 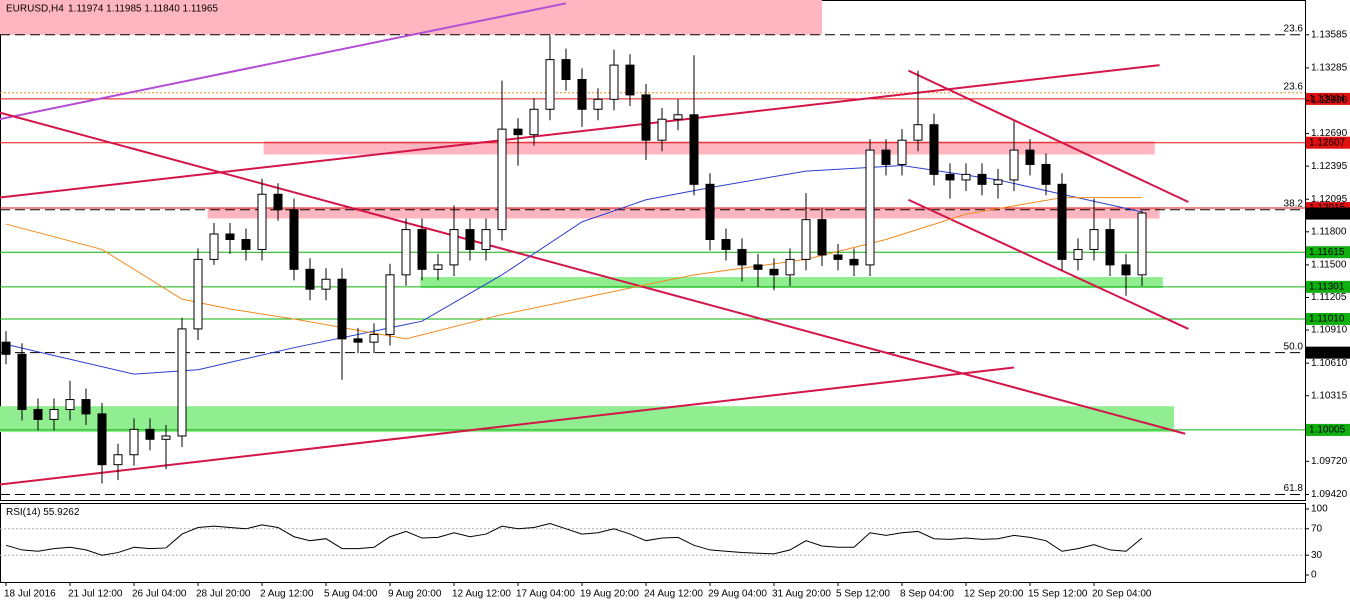 I want to click on x-tick-label: 24 Aug 12:00, so click(x=673, y=594).